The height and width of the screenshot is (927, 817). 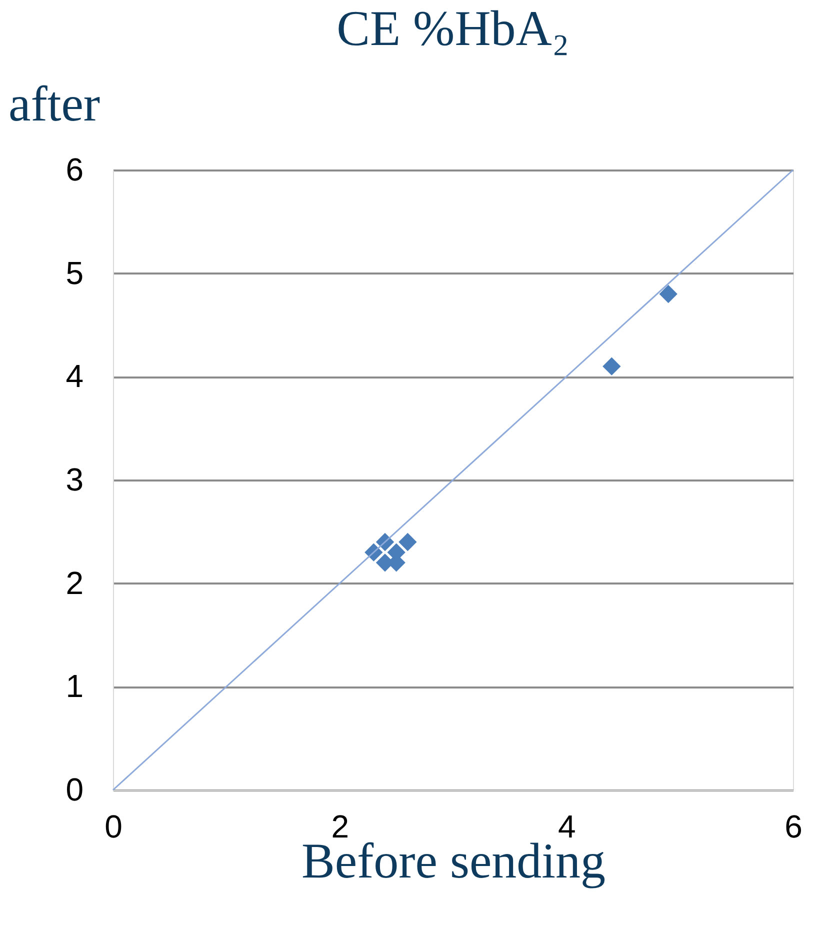 What do you see at coordinates (75, 686) in the screenshot?
I see `y-tick-label: 1` at bounding box center [75, 686].